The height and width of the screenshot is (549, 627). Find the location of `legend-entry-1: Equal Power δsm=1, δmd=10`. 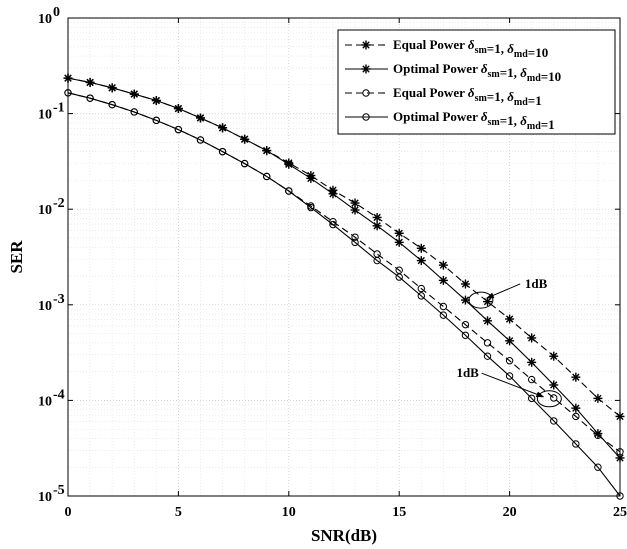

legend-entry-1: Equal Power δsm=1, δmd=10 is located at coordinates (446, 48).